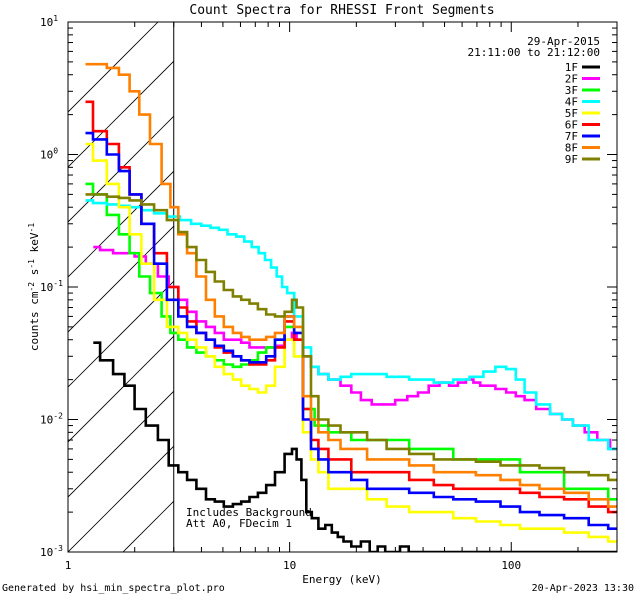 The image size is (640, 600). Describe the element at coordinates (289, 565) in the screenshot. I see `x-tick-label: 10` at that location.